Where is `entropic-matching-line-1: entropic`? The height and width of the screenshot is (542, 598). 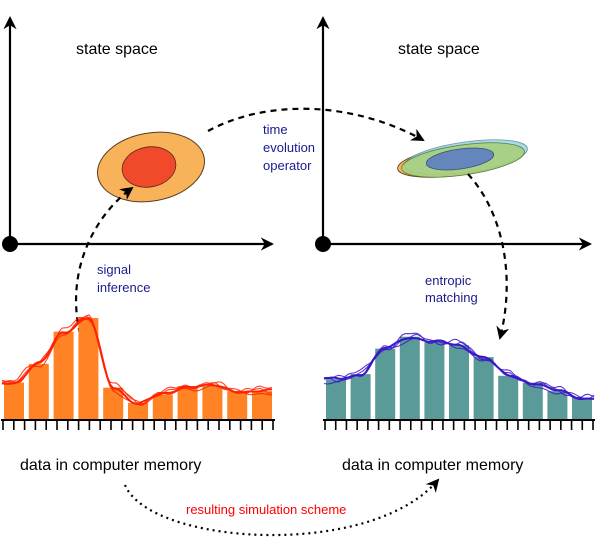
entropic-matching-line-1: entropic is located at coordinates (448, 280).